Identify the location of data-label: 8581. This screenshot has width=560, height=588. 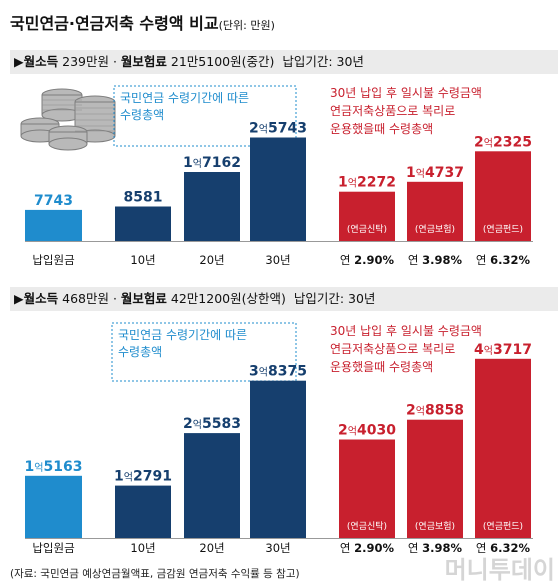
(143, 198).